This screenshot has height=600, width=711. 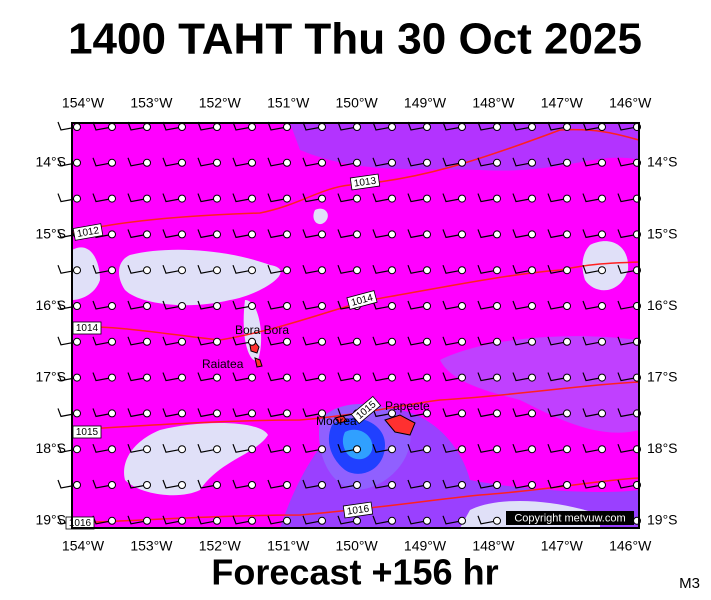 What do you see at coordinates (493, 546) in the screenshot?
I see `lon-label: 148°W` at bounding box center [493, 546].